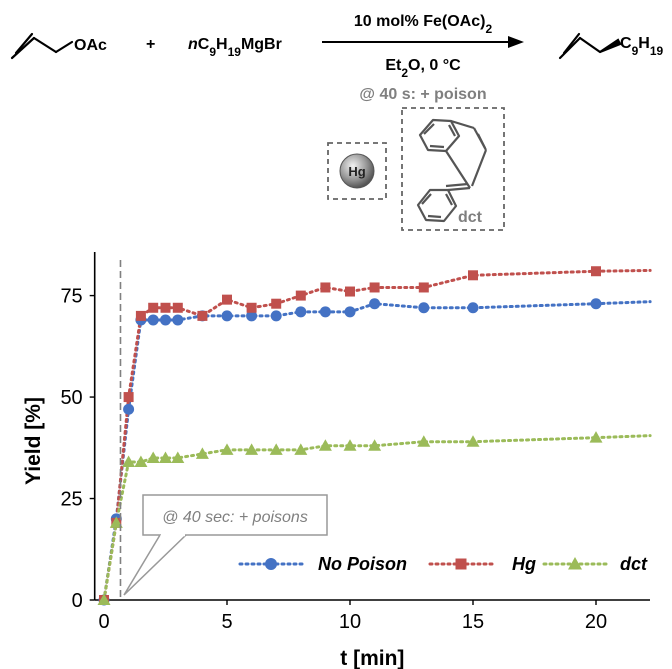 The image size is (672, 669). Describe the element at coordinates (235, 517) in the screenshot. I see `annotation-text: @ 40 sec: + poisons` at that location.